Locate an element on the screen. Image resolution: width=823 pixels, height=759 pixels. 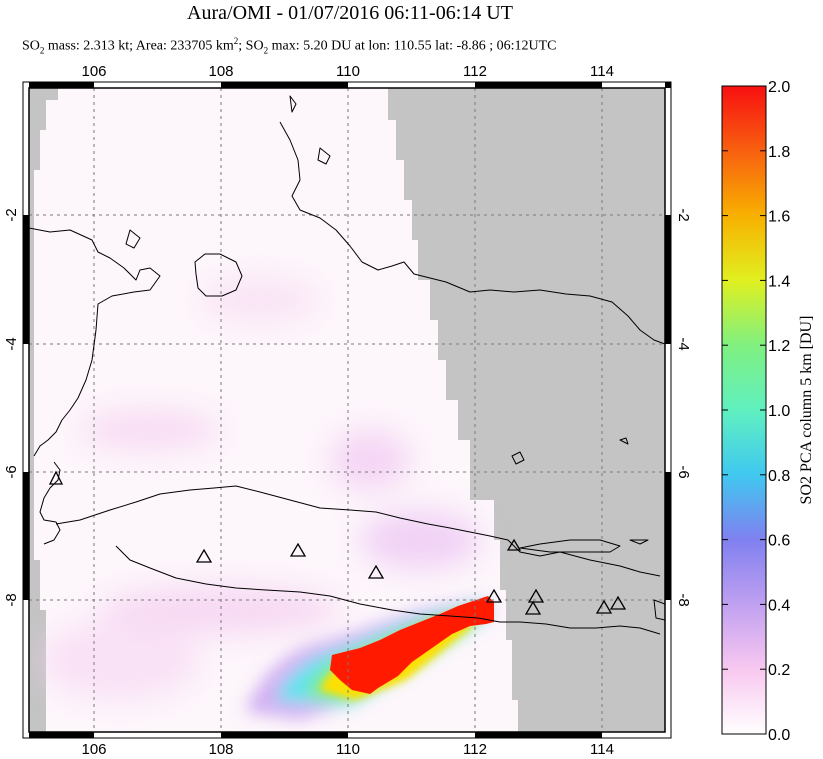
subtitle-mass-post: mass: 2.313 kt; Area: 233705 km is located at coordinates (139, 46).